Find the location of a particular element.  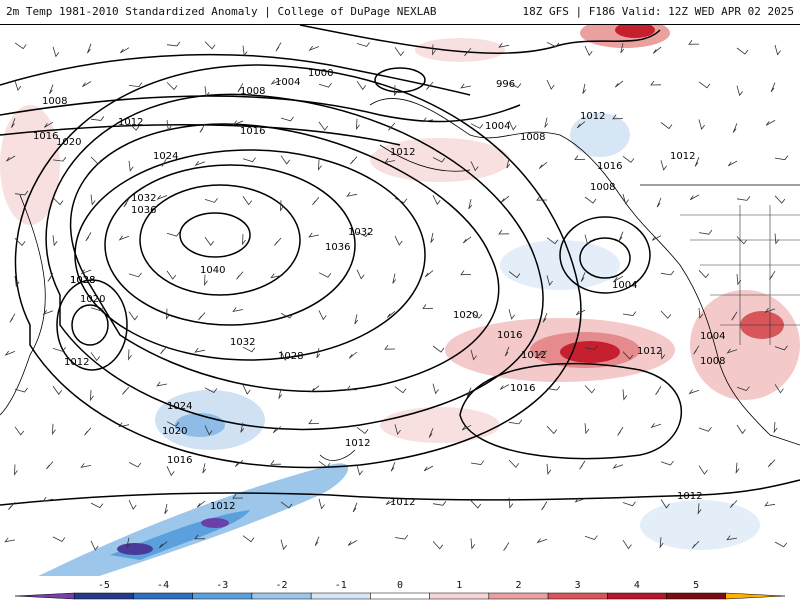

colorbar-tick-label: -4 is located at coordinates (163, 585).